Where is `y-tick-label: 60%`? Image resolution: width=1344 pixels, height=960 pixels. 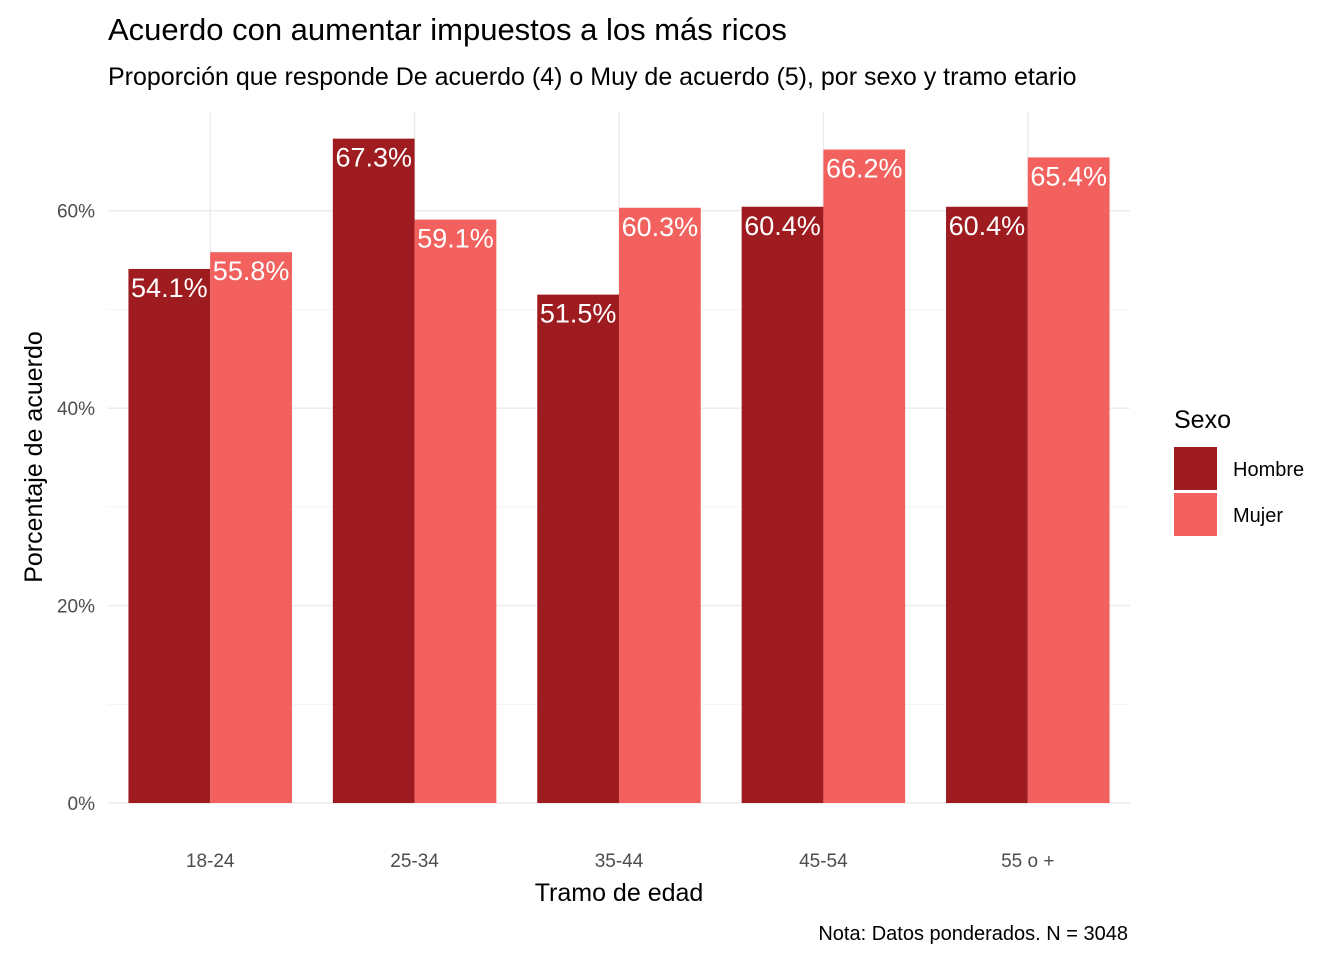 y-tick-label: 60% is located at coordinates (76, 212).